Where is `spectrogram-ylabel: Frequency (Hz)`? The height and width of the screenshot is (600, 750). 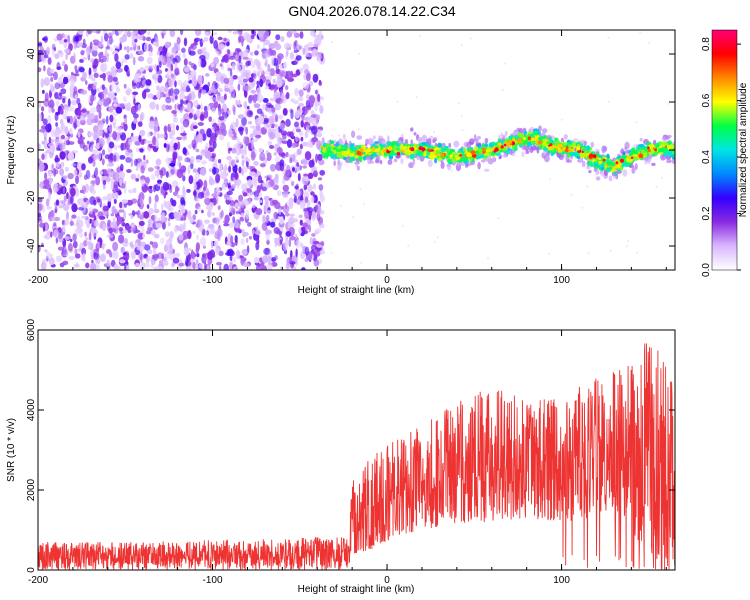
spectrogram-ylabel: Frequency (Hz) is located at coordinates (11, 150).